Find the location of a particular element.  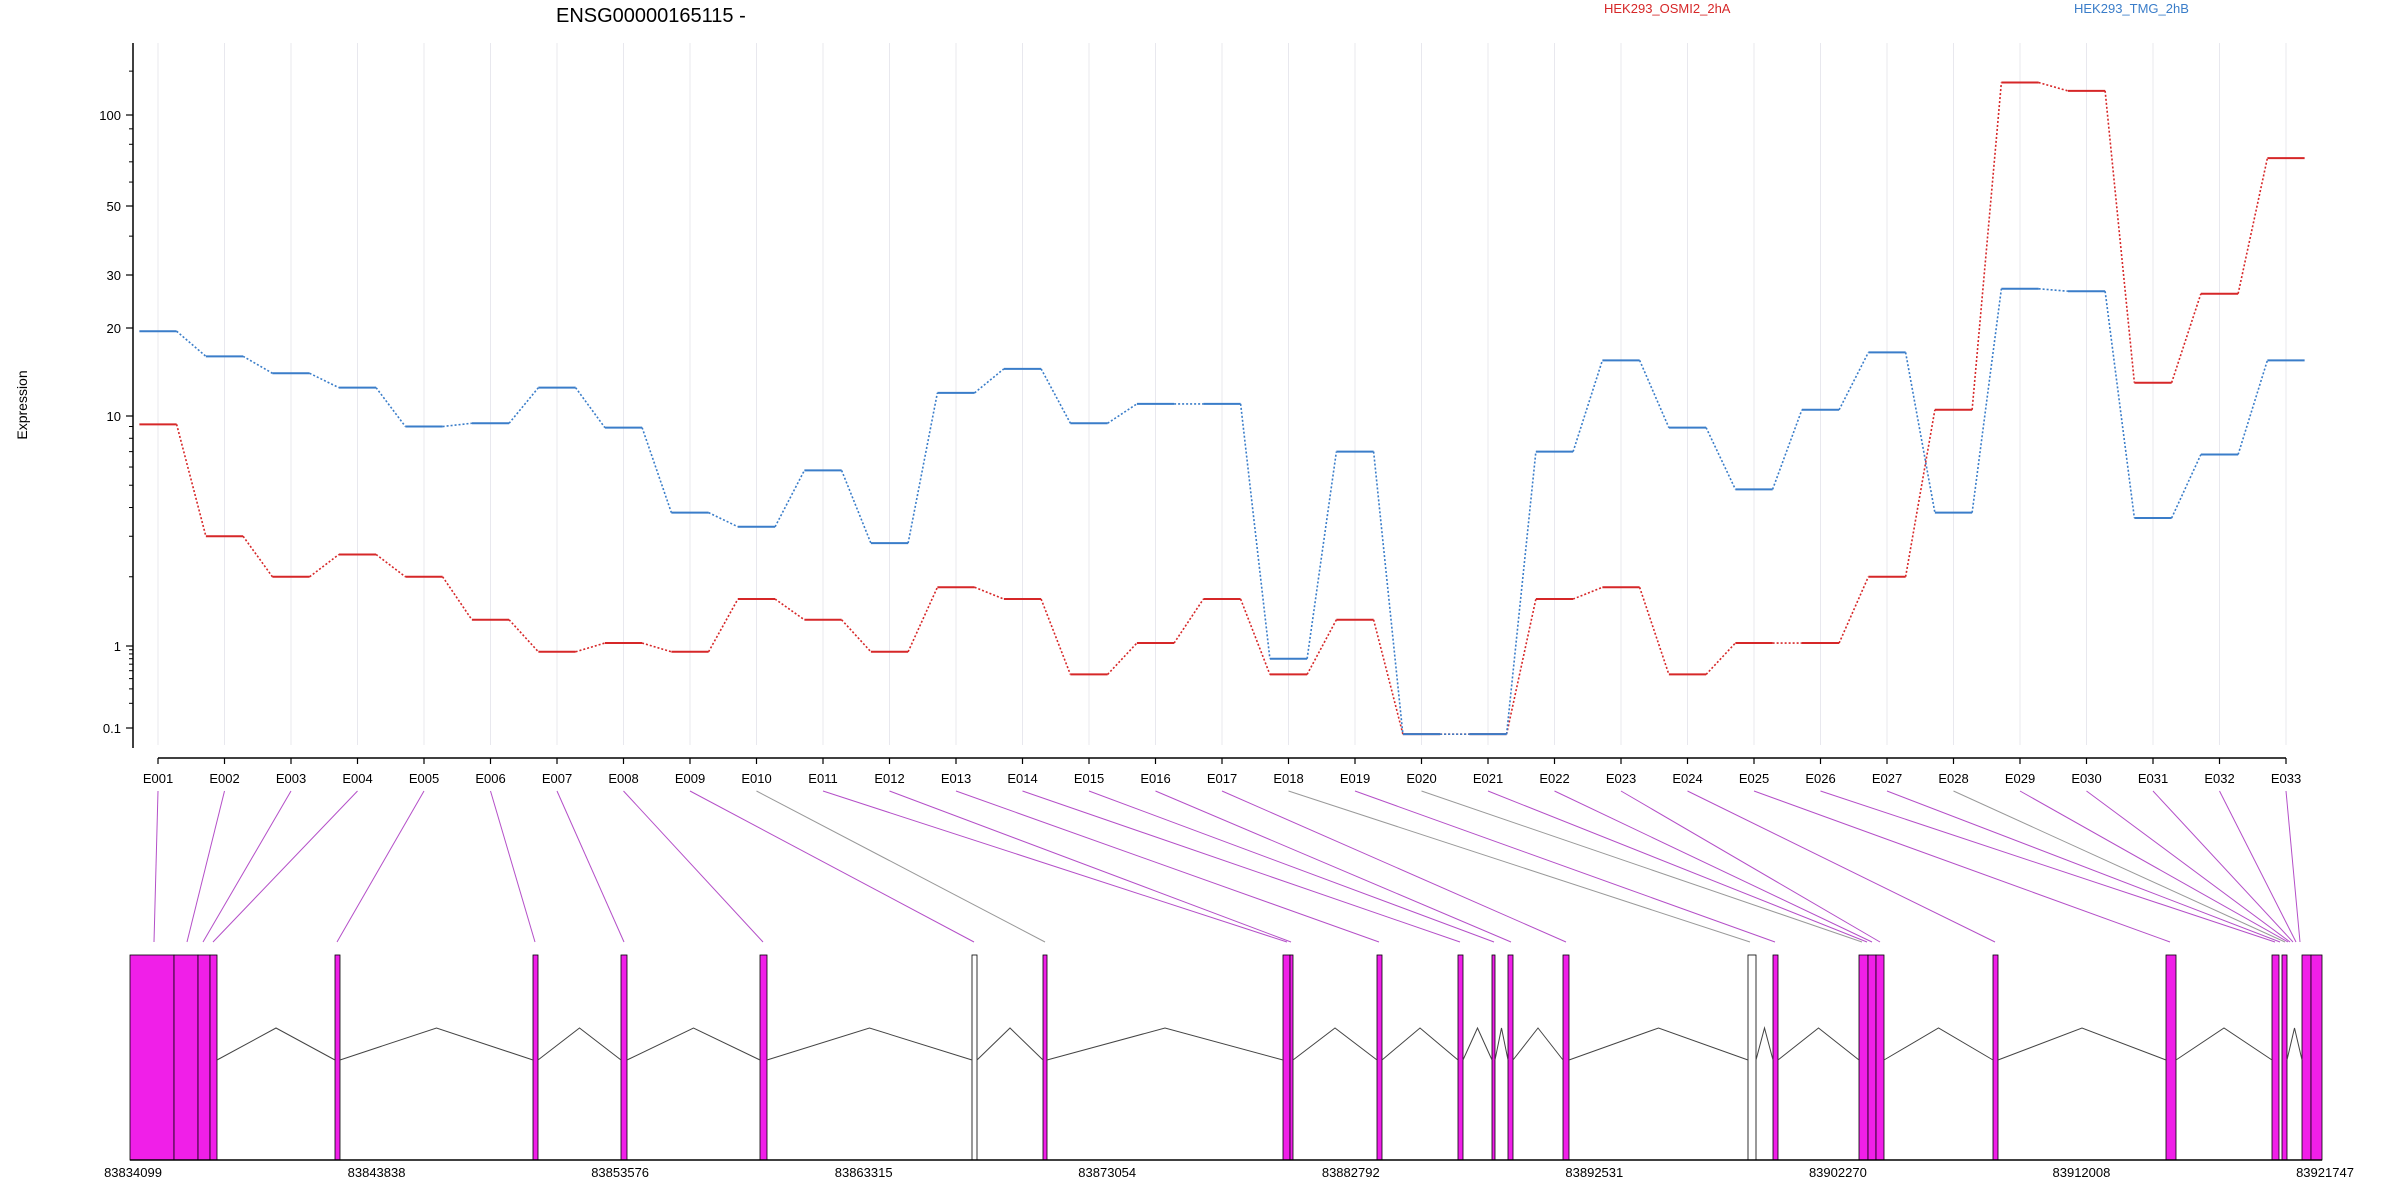

x-tick-label: E009 is located at coordinates (690, 778).